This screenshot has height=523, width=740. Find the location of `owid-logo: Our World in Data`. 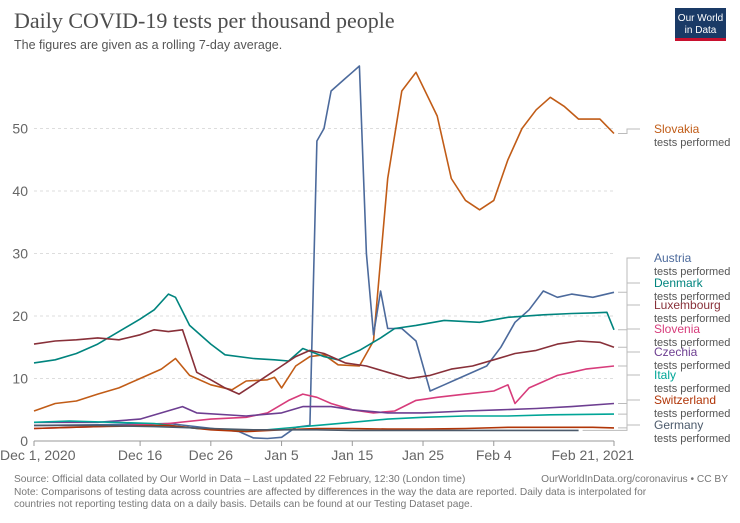

owid-logo: Our World in Data is located at coordinates (700, 24).